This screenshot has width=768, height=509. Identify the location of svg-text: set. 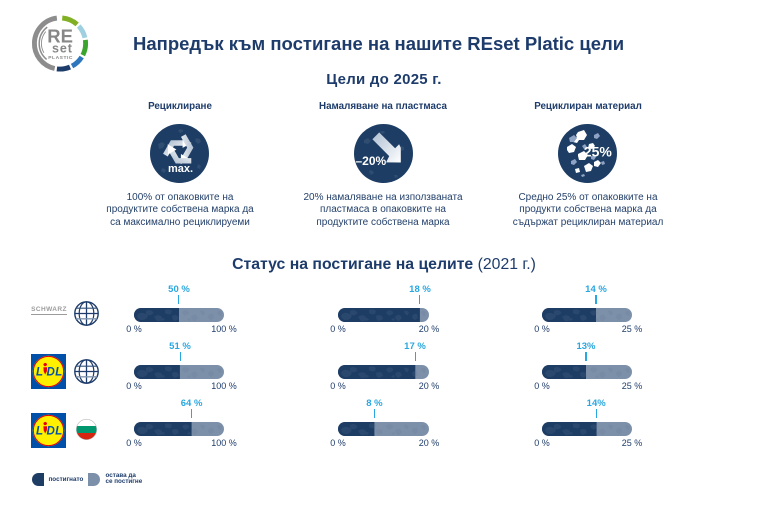
(62, 48).